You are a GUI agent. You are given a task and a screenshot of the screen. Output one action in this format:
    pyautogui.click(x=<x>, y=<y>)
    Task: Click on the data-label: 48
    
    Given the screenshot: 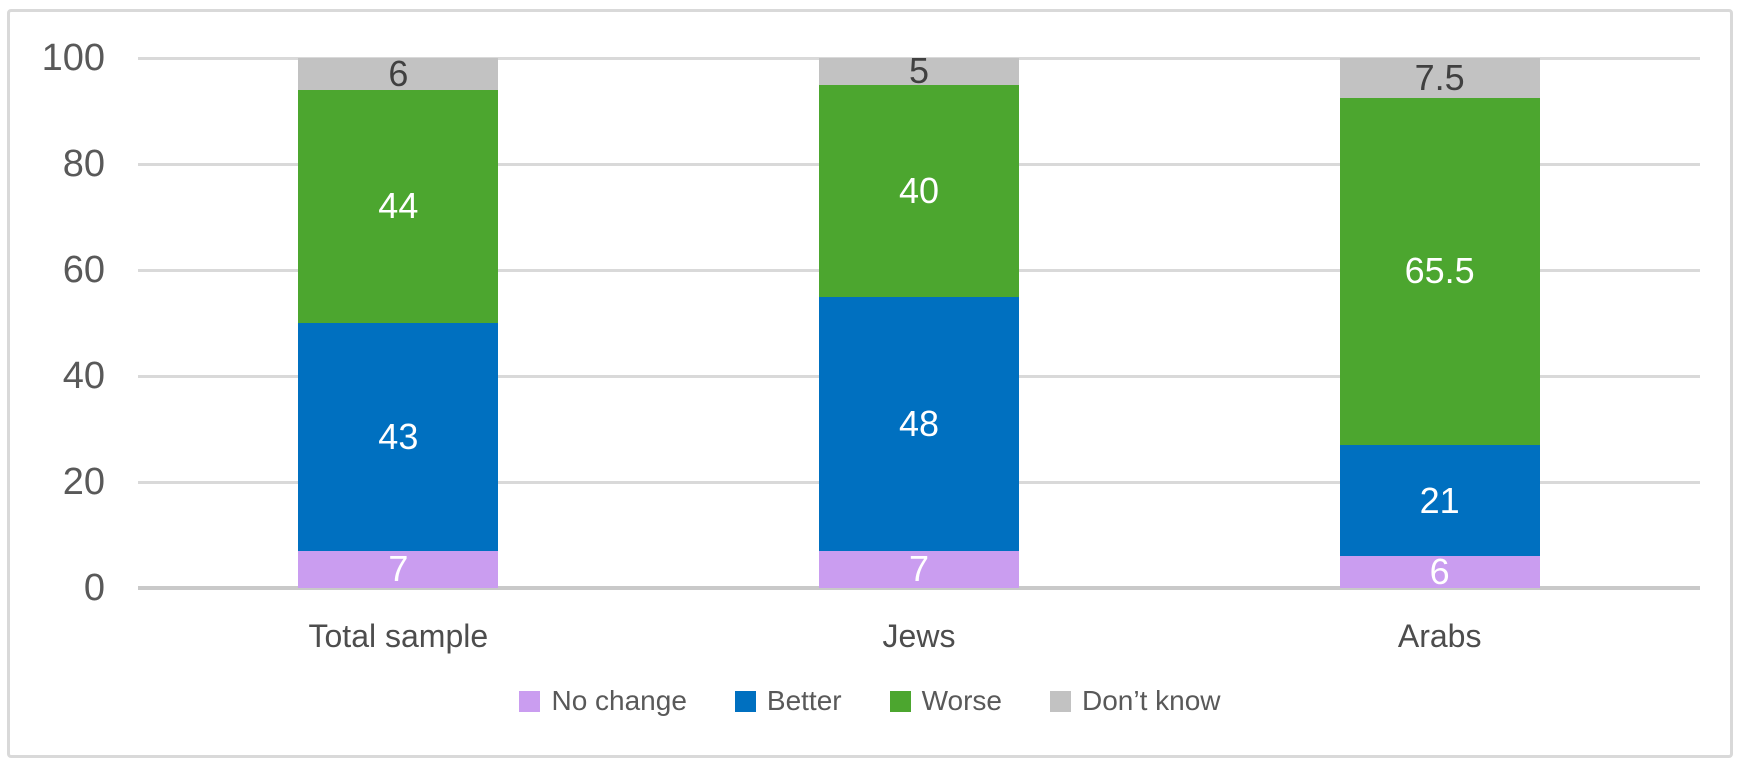 What is the action you would take?
    pyautogui.click(x=919, y=423)
    